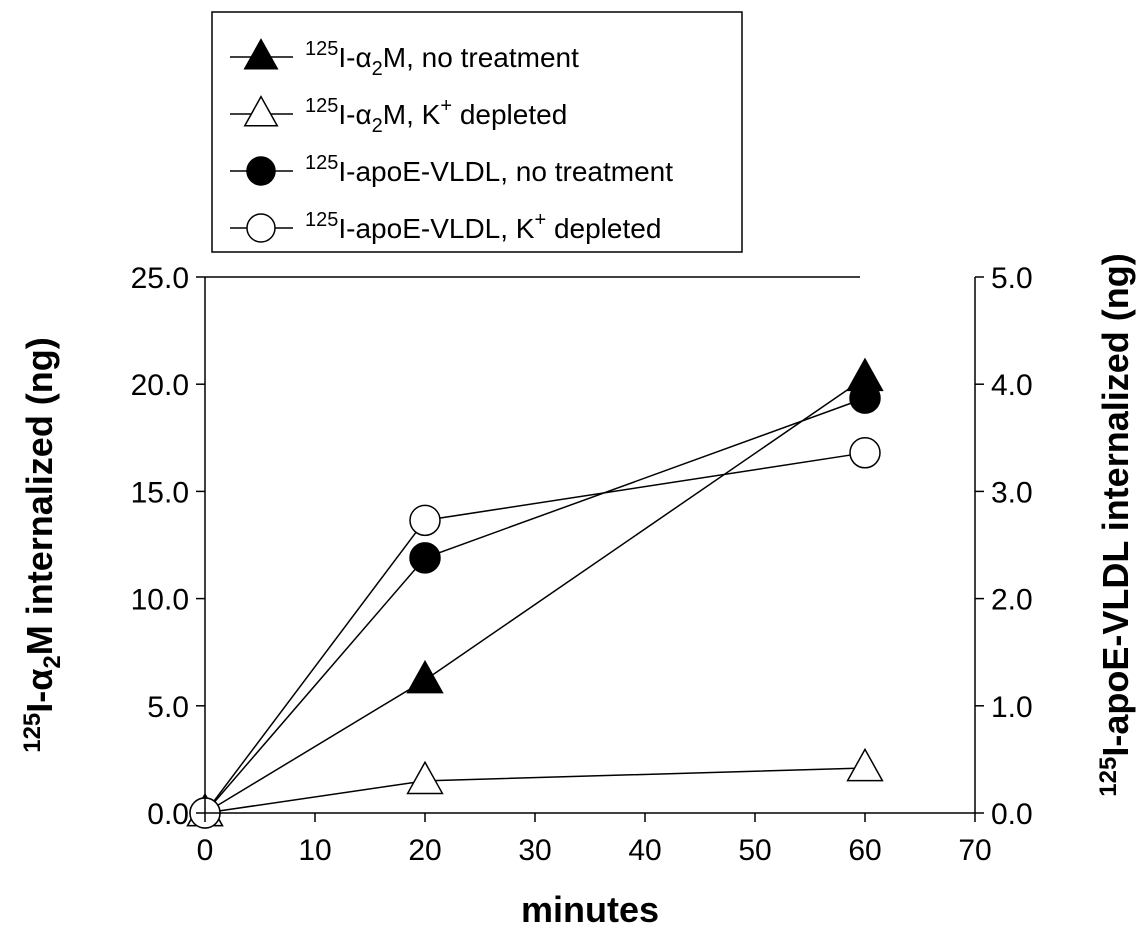  What do you see at coordinates (1012, 492) in the screenshot?
I see `y-right-tick-label: 3.0` at bounding box center [1012, 492].